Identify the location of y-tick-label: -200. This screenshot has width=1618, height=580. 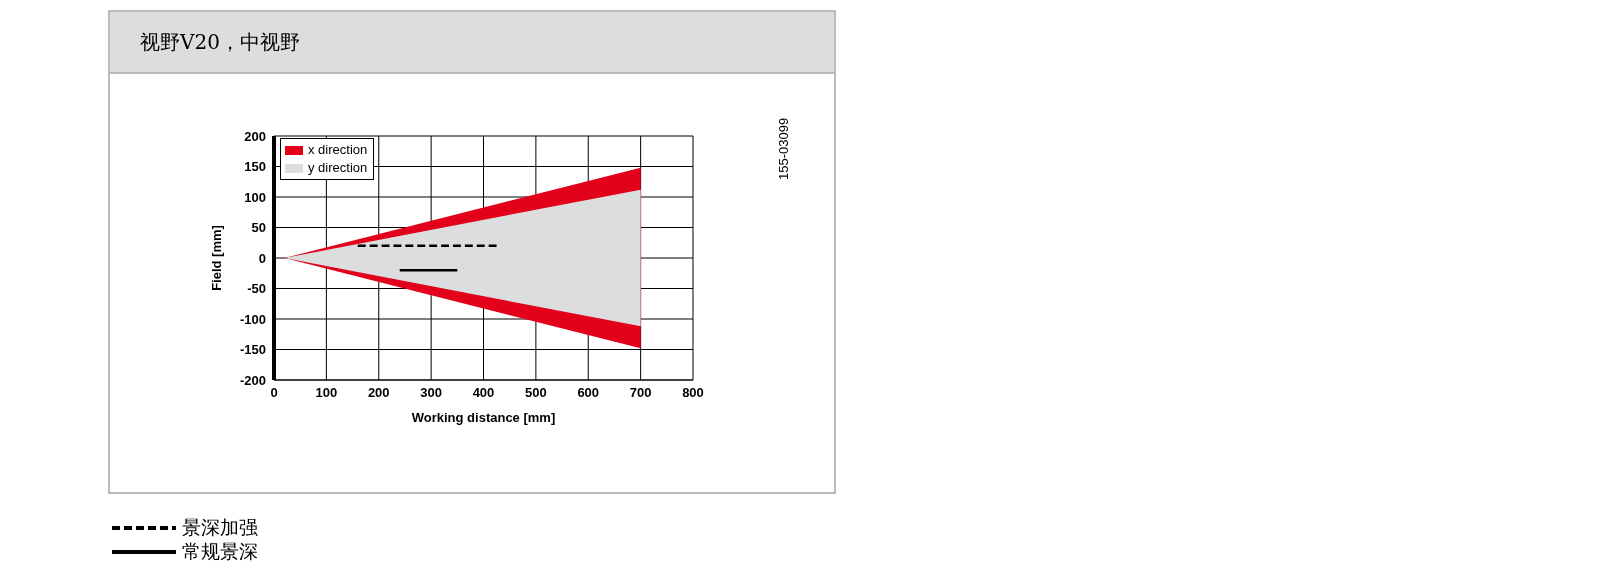
(252, 380).